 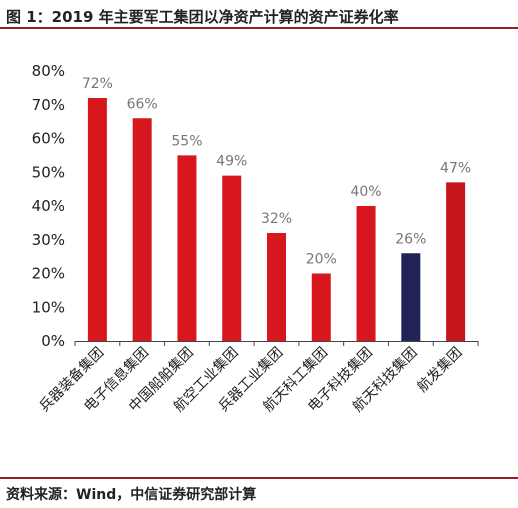 I want to click on data-label: 47%, so click(x=455, y=168).